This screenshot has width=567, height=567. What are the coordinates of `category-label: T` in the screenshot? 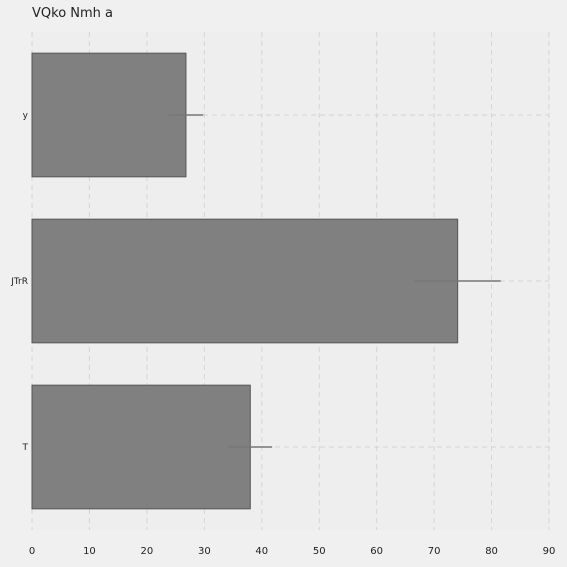 It's located at (25, 448).